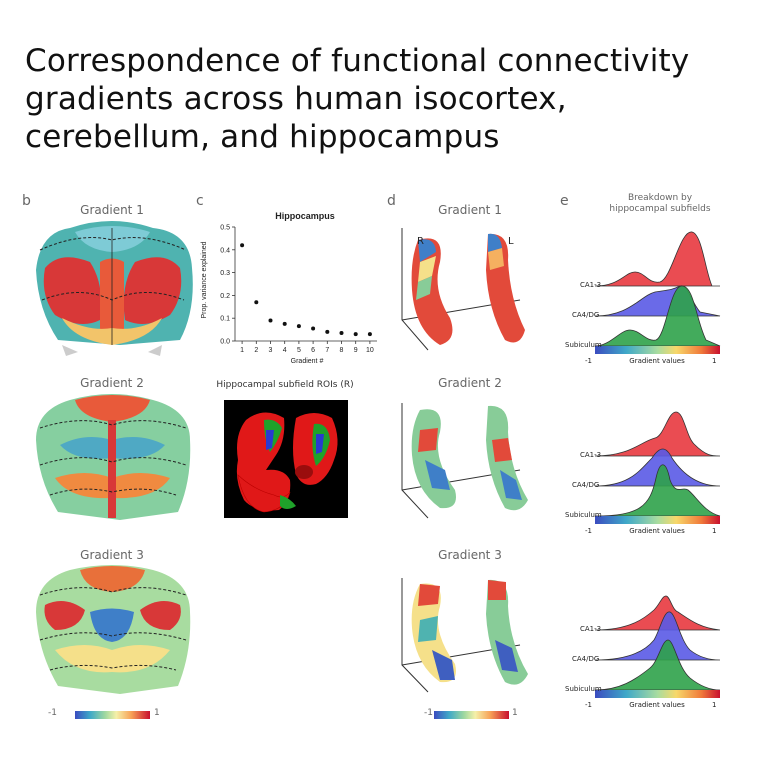 The height and width of the screenshot is (766, 766). What do you see at coordinates (242, 350) in the screenshot?
I see `x-tick-label: 1` at bounding box center [242, 350].